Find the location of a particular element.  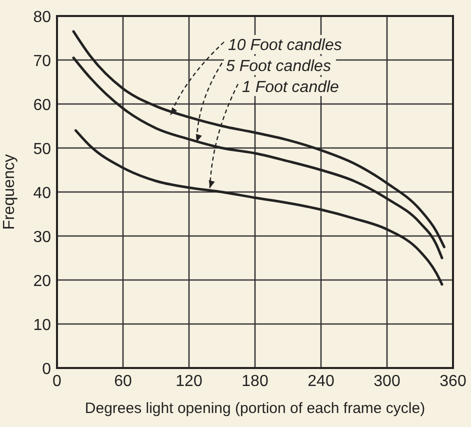

annotation: 1 Foot candle is located at coordinates (291, 87).